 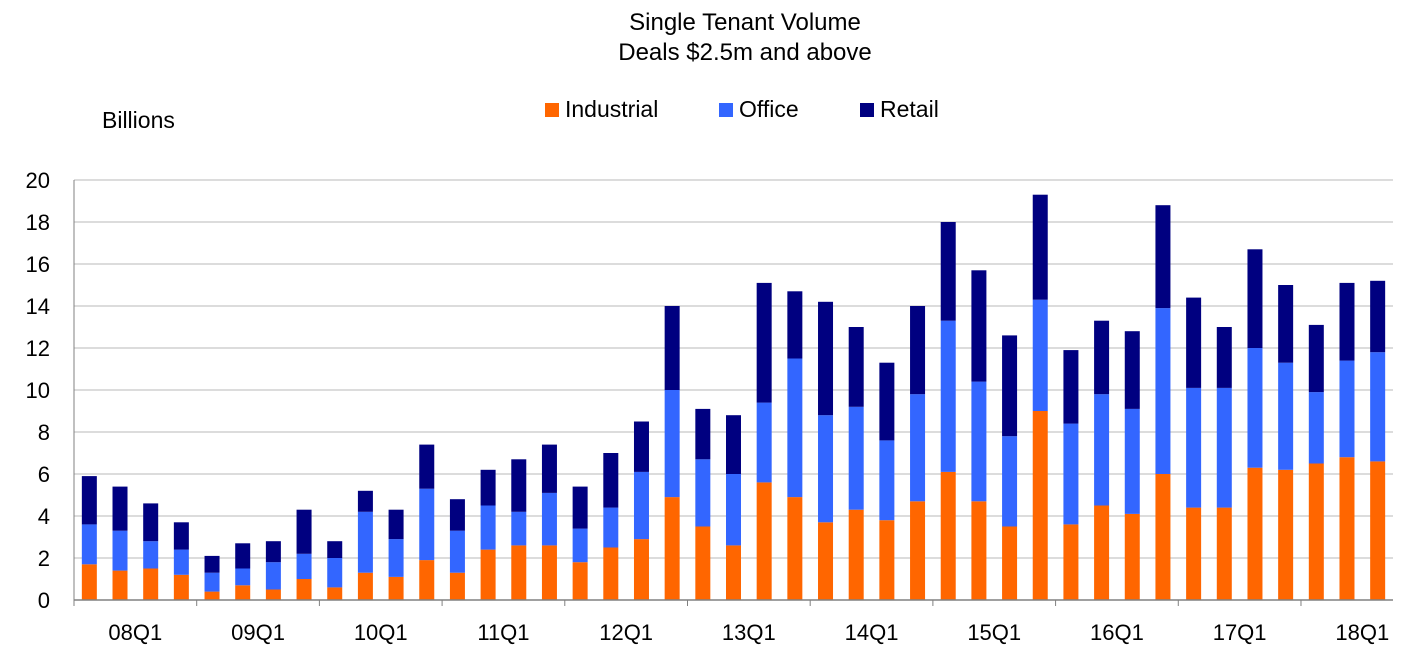 I want to click on bar-office-13Q3, so click(x=764, y=442).